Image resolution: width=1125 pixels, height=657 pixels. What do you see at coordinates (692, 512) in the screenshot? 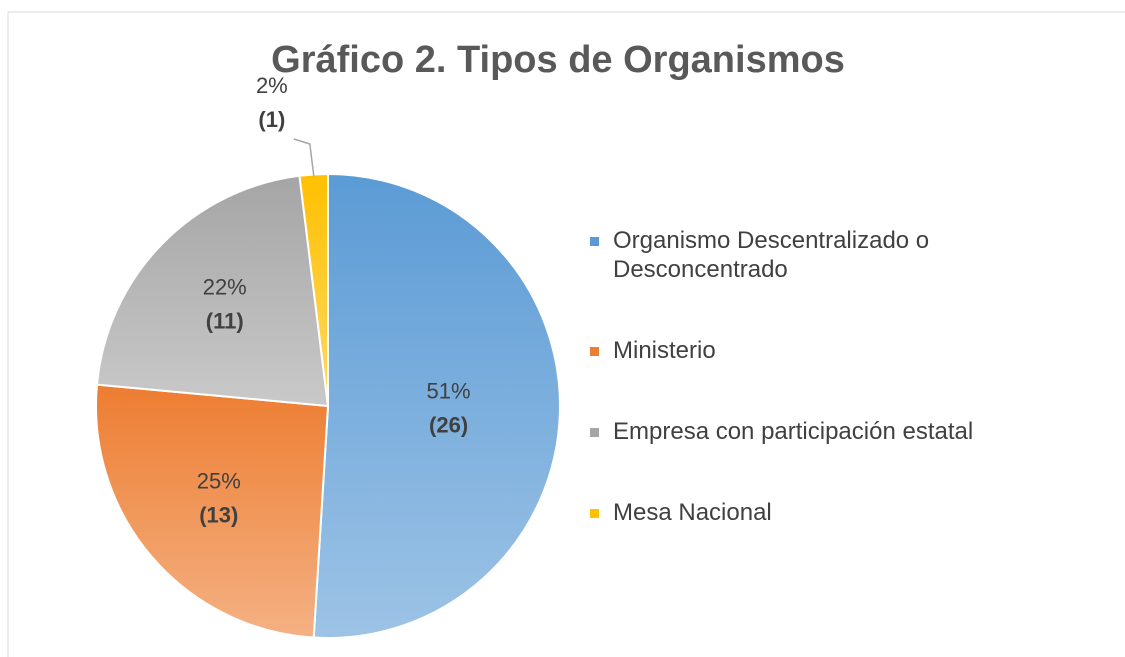
I see `legend-label: Mesa Nacional` at bounding box center [692, 512].